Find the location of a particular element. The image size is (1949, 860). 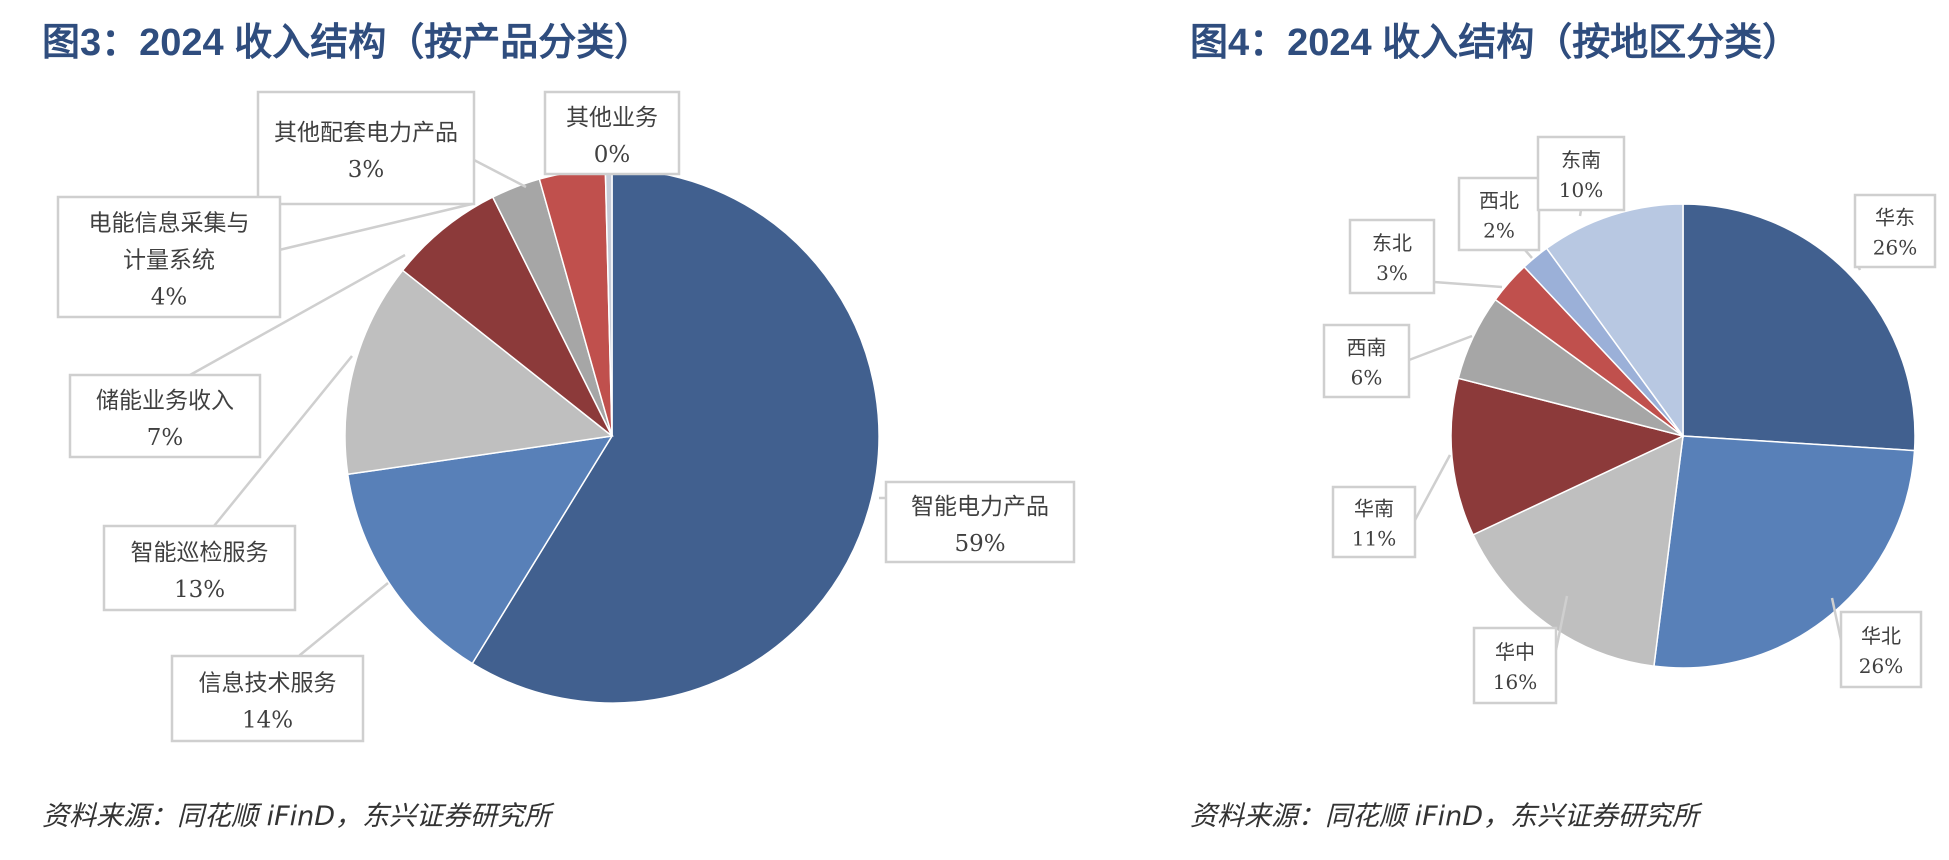

slice-value-label: 0% is located at coordinates (612, 155).